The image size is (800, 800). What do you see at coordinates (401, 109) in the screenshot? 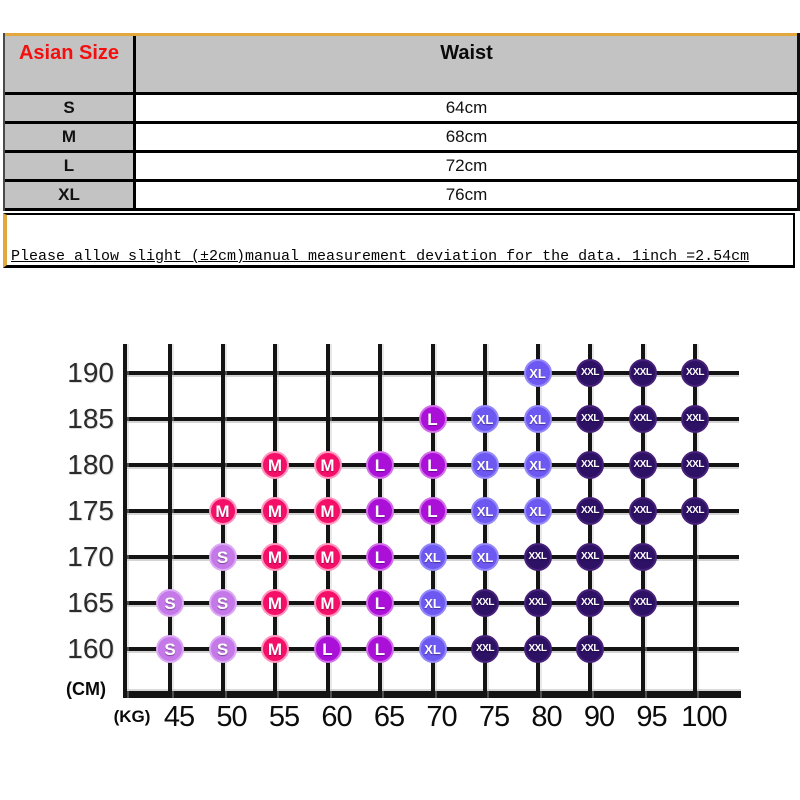
I see `size-table-row: S 64cm` at bounding box center [401, 109].